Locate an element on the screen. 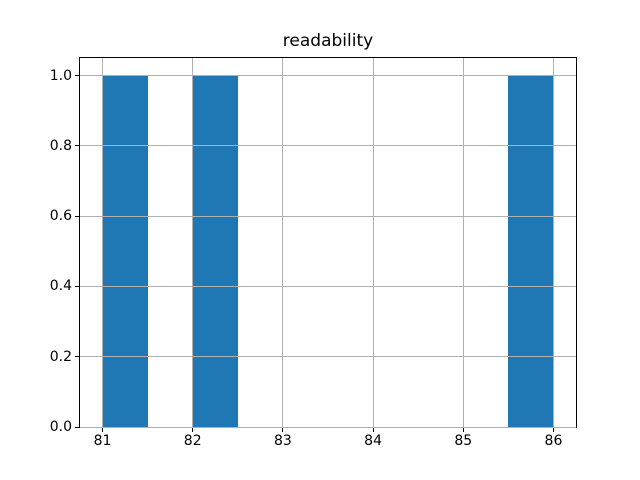 This screenshot has height=480, width=640. chart-title: readability is located at coordinates (328, 41).